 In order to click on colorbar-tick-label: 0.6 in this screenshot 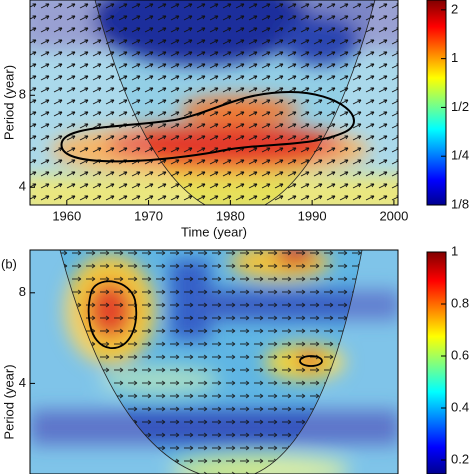, I will do `click(460, 354)`.